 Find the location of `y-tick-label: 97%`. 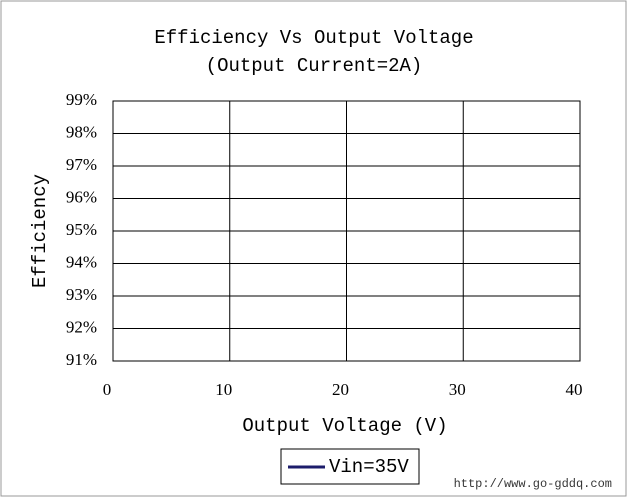

y-tick-label: 97% is located at coordinates (81, 164).